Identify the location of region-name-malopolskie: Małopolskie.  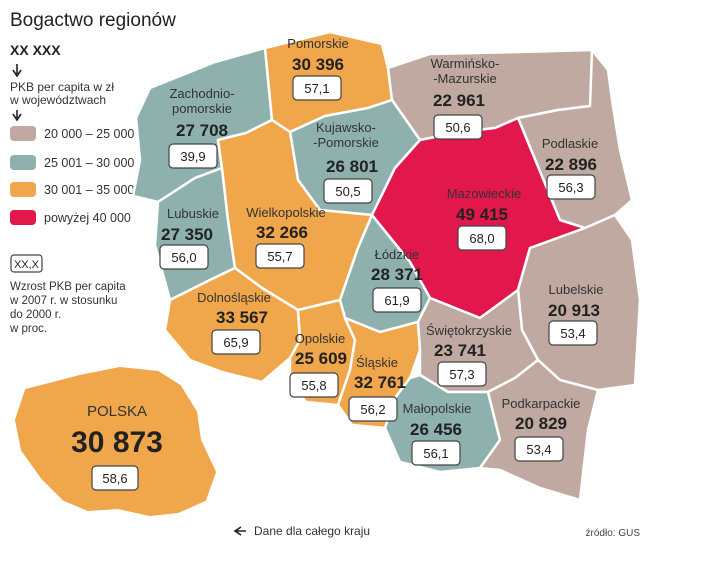
(437, 408).